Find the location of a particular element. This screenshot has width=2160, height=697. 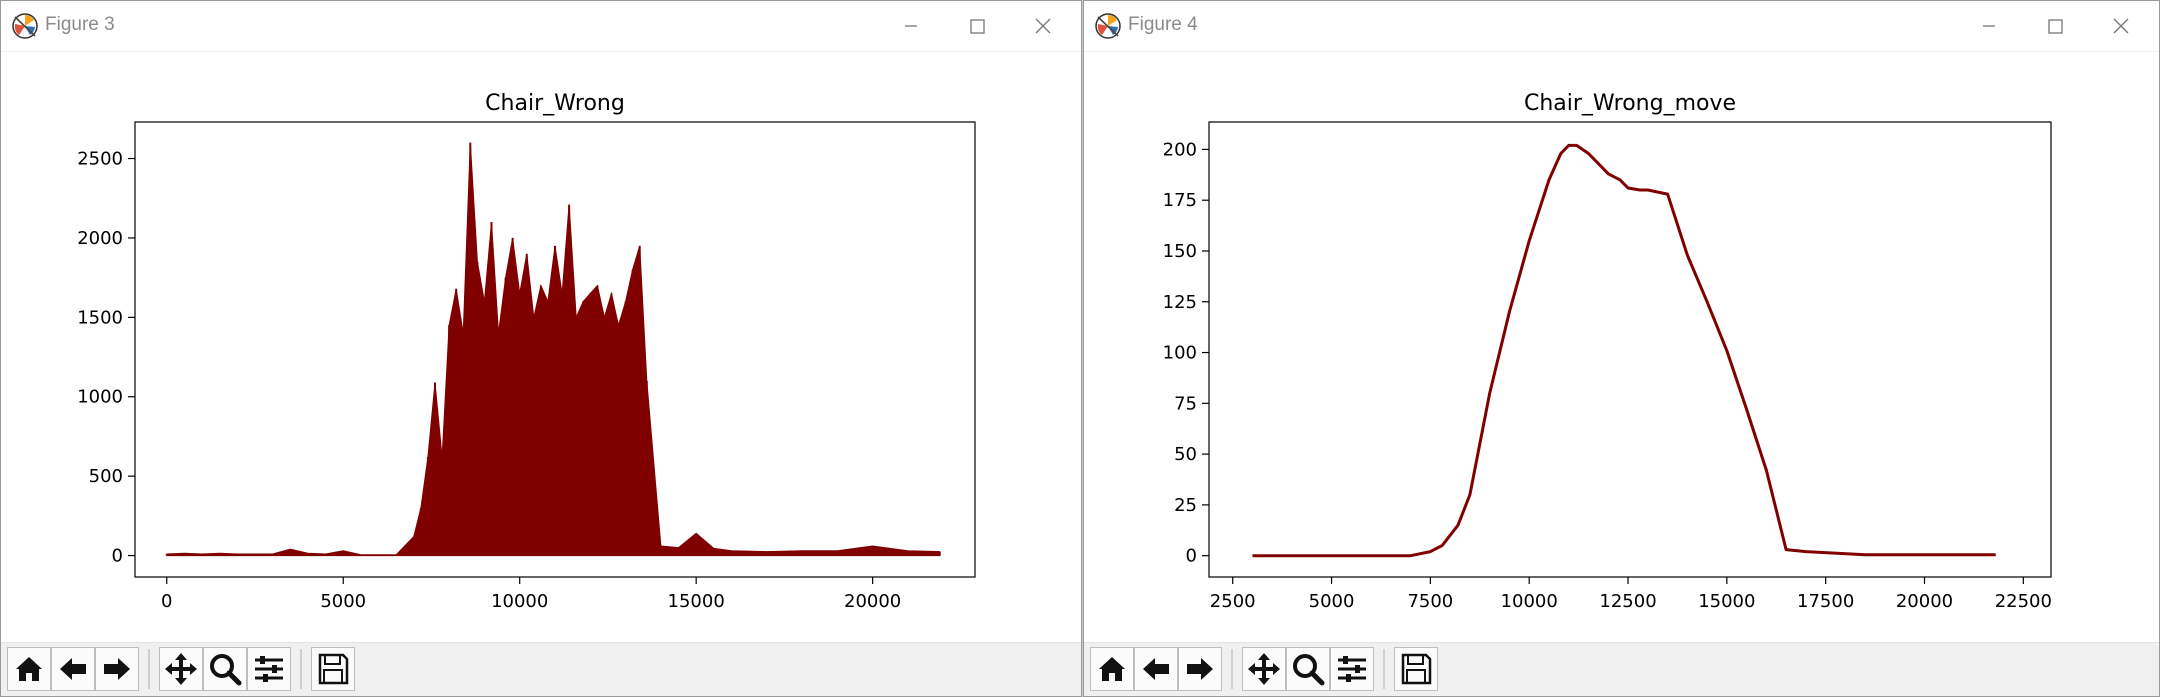

chart-title: Chair_Wrong is located at coordinates (555, 103).